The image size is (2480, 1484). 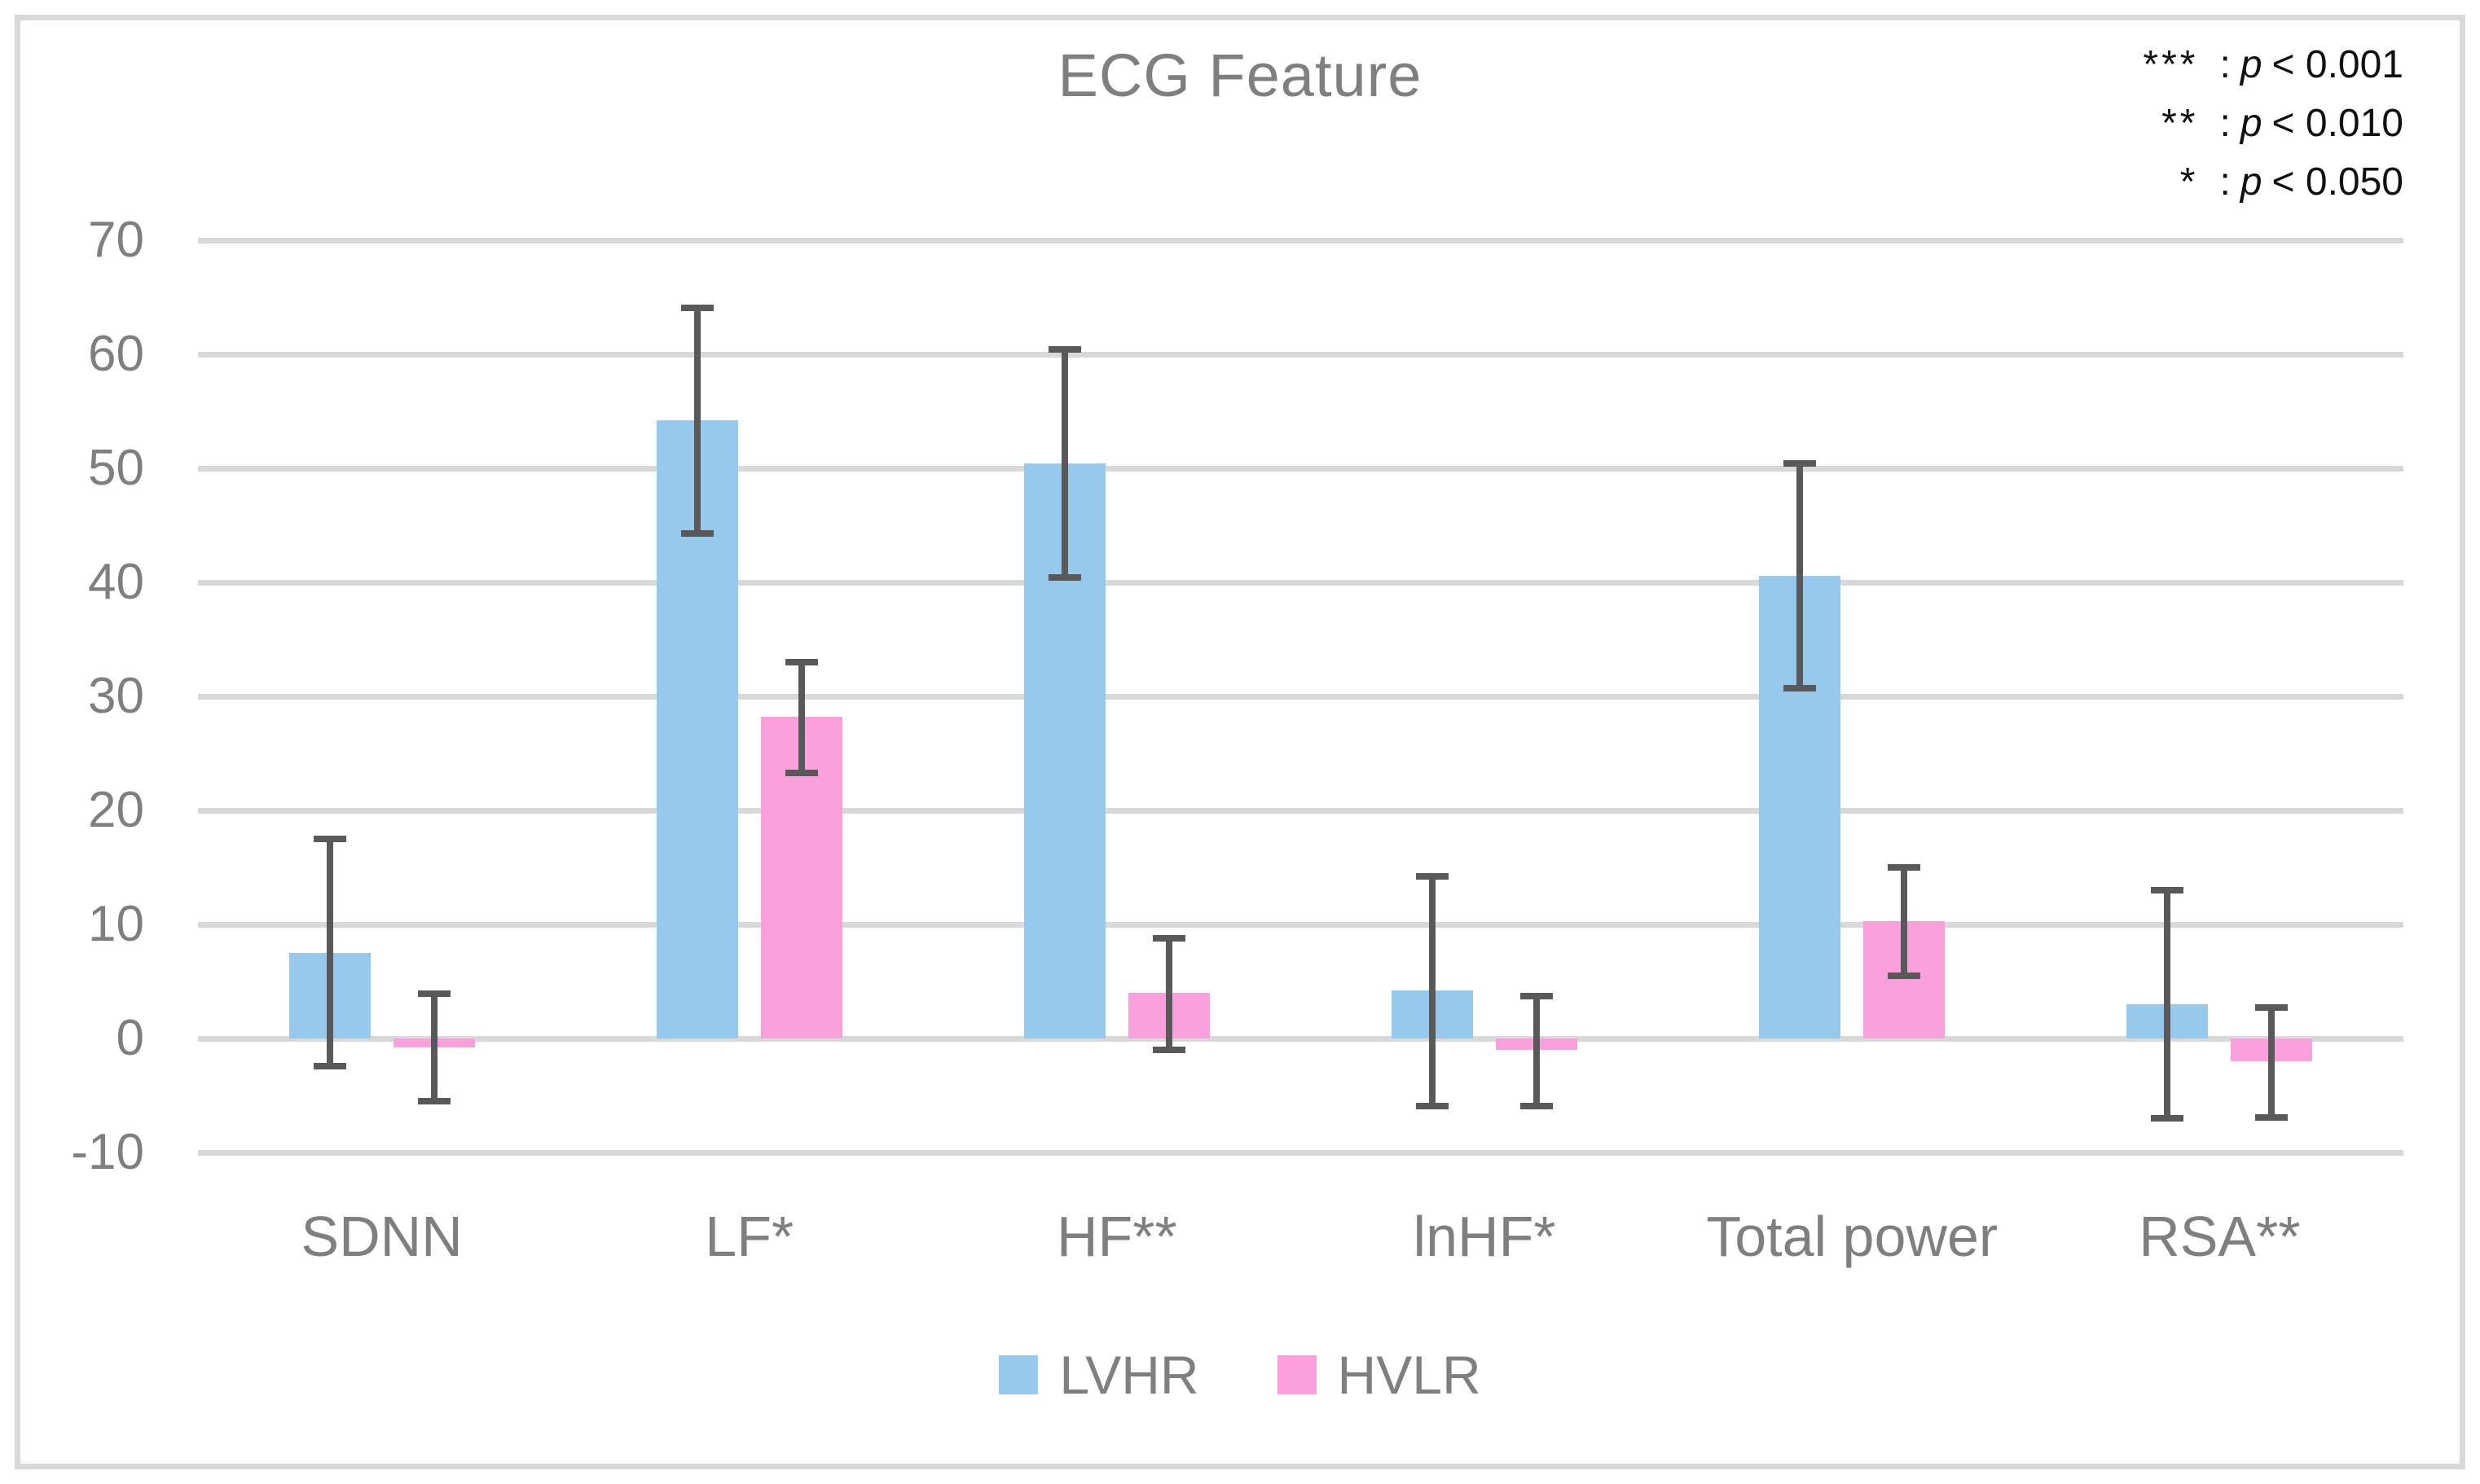 I want to click on y-tick-label: 70, so click(x=116, y=240).